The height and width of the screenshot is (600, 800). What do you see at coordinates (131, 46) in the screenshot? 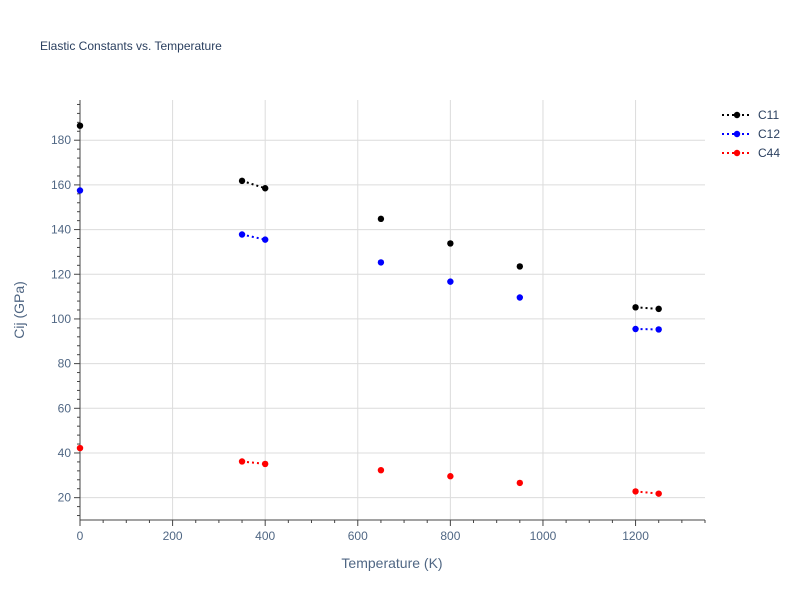
I see `chart-title: Elastic Constants vs. Temperature` at bounding box center [131, 46].